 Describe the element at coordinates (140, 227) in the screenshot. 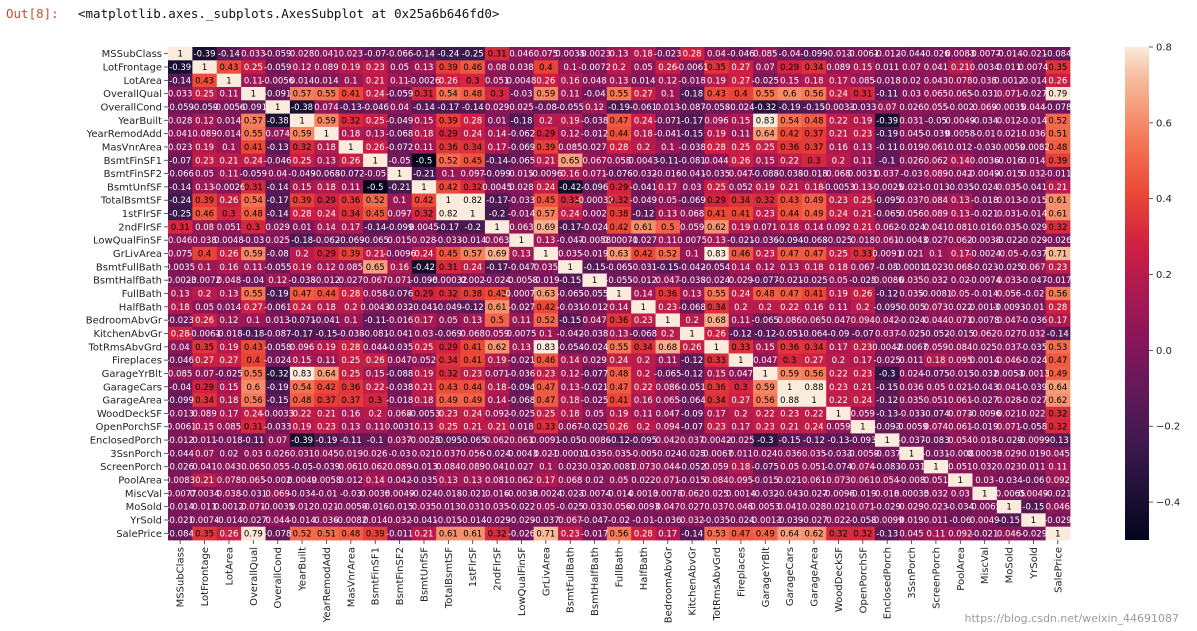

I see `y-tick-label: 2ndFlrSF` at that location.